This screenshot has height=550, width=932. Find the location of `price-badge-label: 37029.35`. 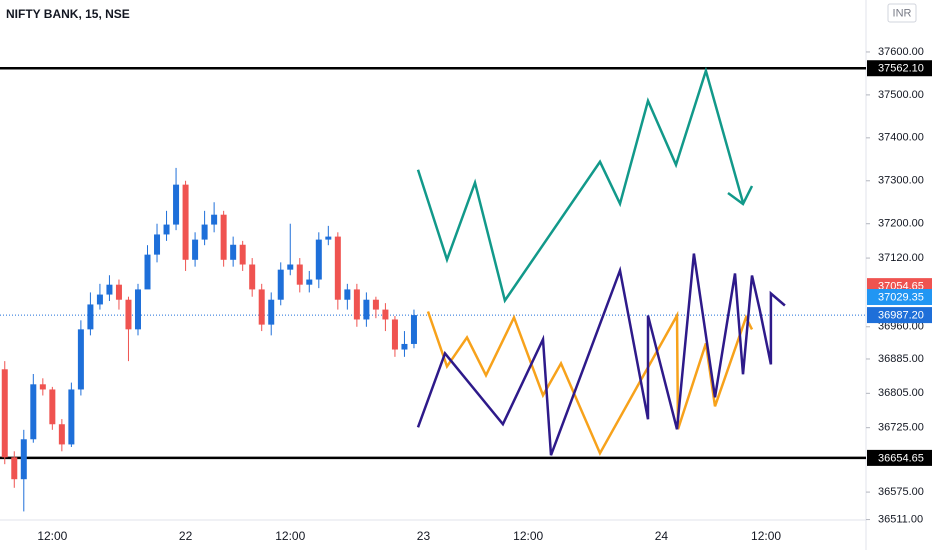

price-badge-label: 37029.35 is located at coordinates (901, 297).